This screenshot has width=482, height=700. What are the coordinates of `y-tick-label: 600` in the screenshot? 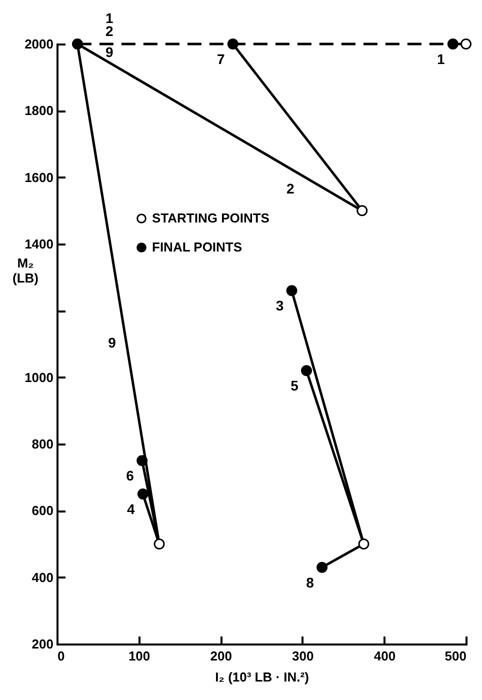 It's located at (43, 510).